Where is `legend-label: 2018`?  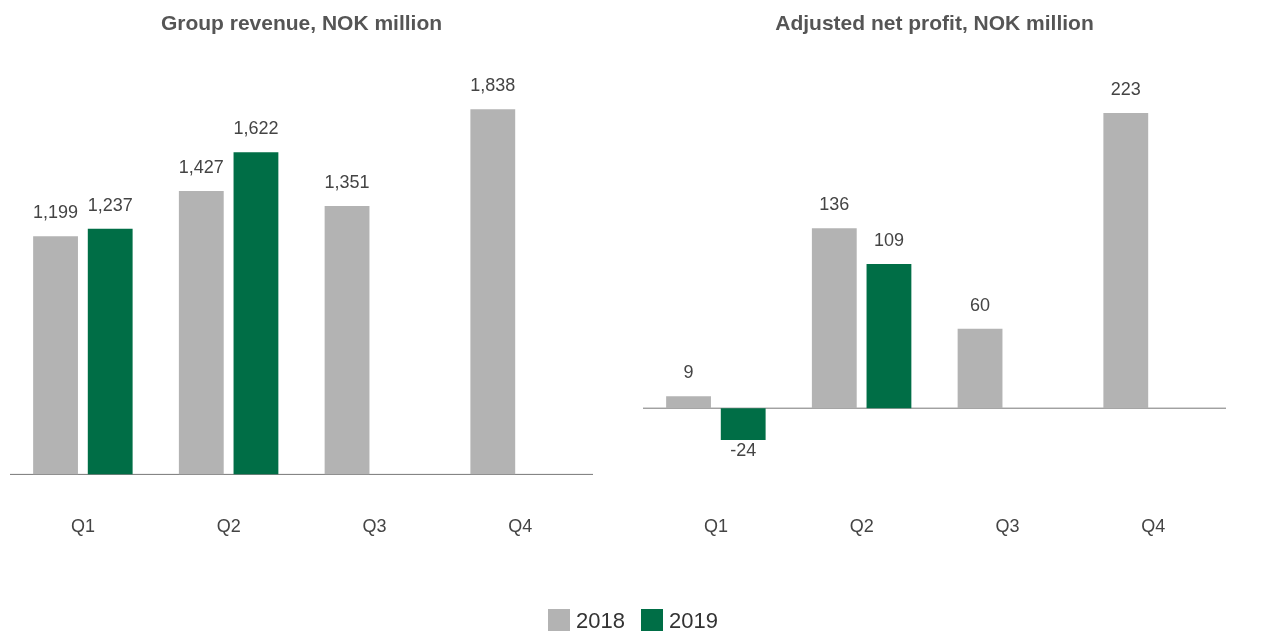
legend-label: 2018 is located at coordinates (600, 621).